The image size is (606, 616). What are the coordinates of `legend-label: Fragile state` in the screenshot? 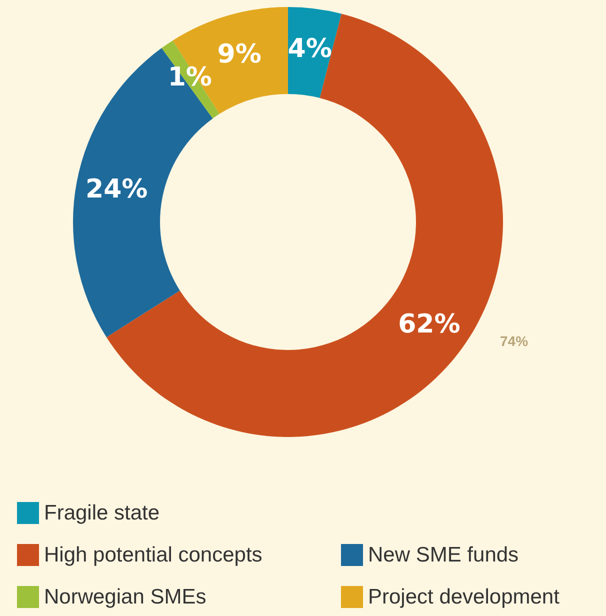 It's located at (102, 513).